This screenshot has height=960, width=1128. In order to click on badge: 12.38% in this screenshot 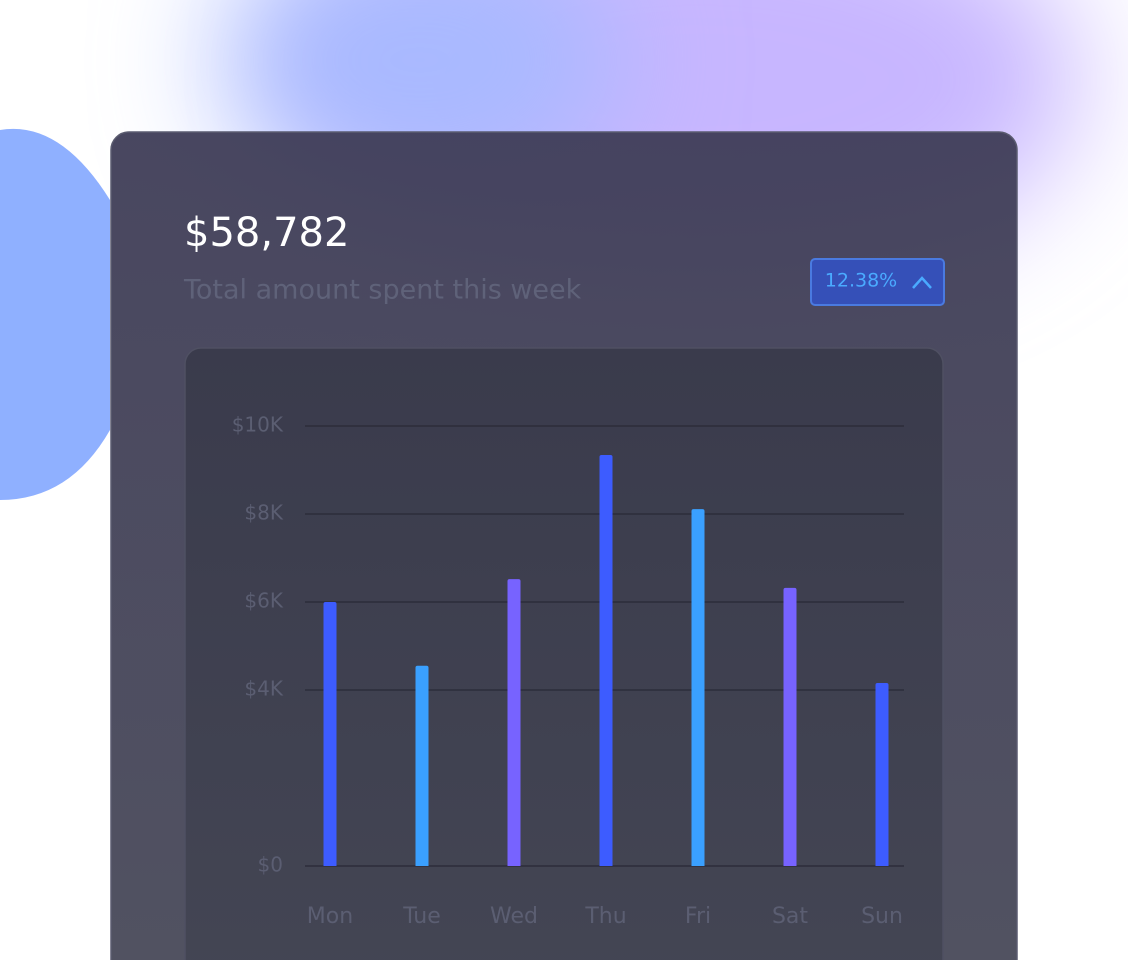, I will do `click(877, 282)`.